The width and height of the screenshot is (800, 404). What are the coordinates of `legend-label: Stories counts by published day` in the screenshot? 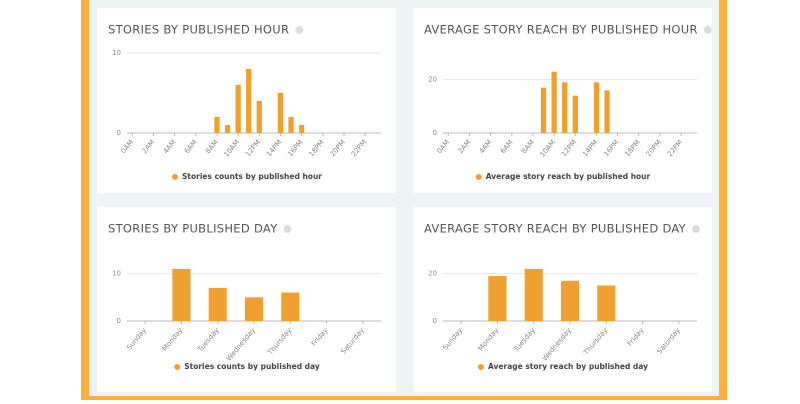 It's located at (252, 366).